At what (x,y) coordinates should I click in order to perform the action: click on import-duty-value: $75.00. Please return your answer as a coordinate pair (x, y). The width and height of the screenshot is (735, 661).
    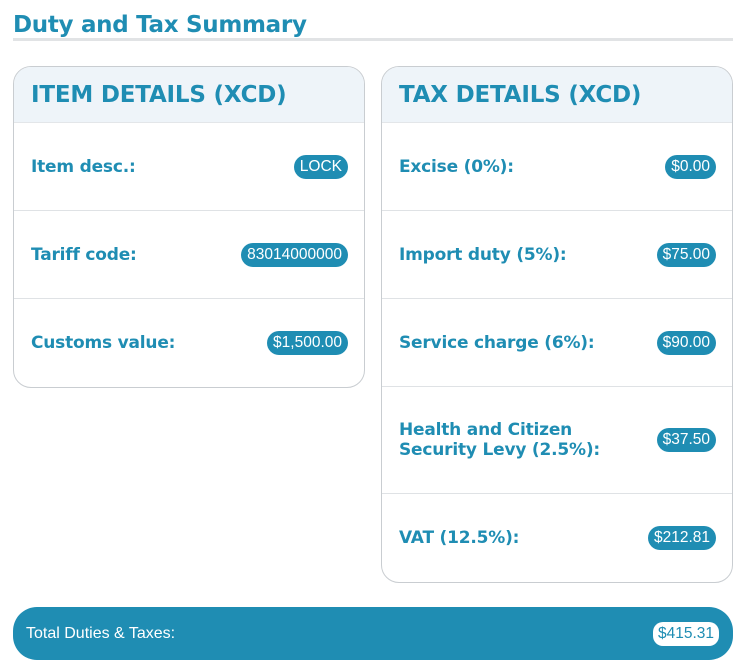
    Looking at the image, I should click on (686, 254).